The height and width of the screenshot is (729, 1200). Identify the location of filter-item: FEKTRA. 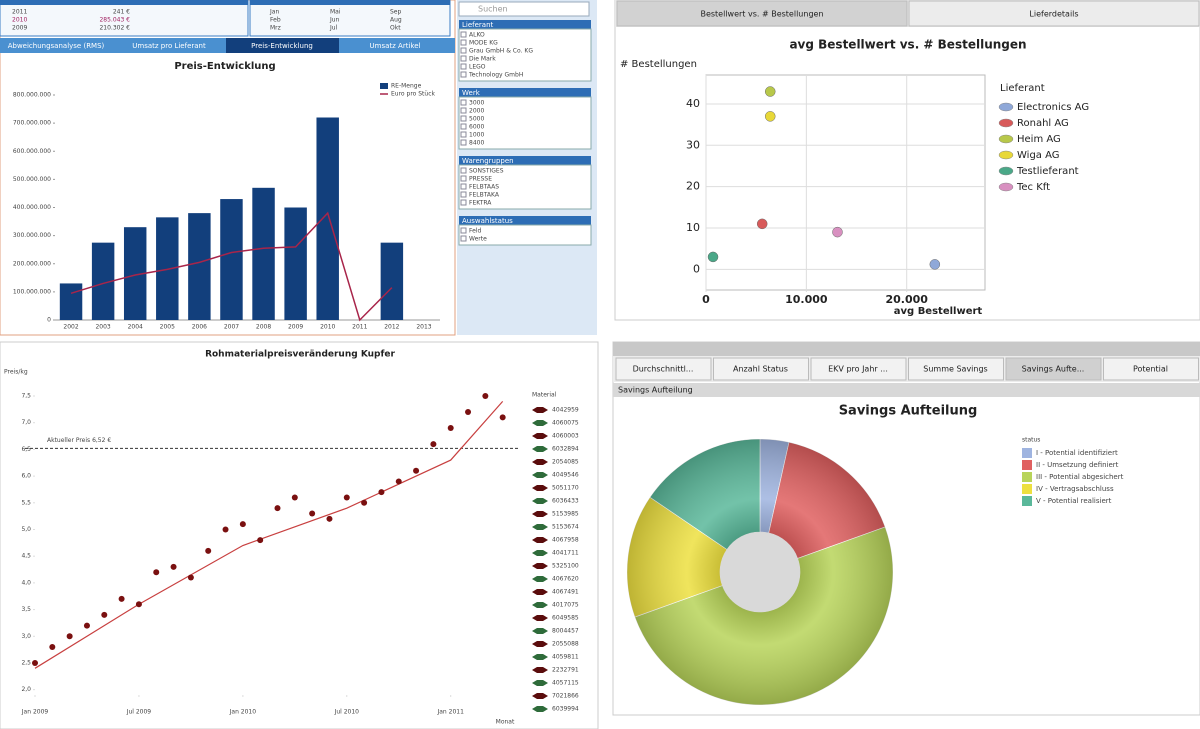
(480, 203).